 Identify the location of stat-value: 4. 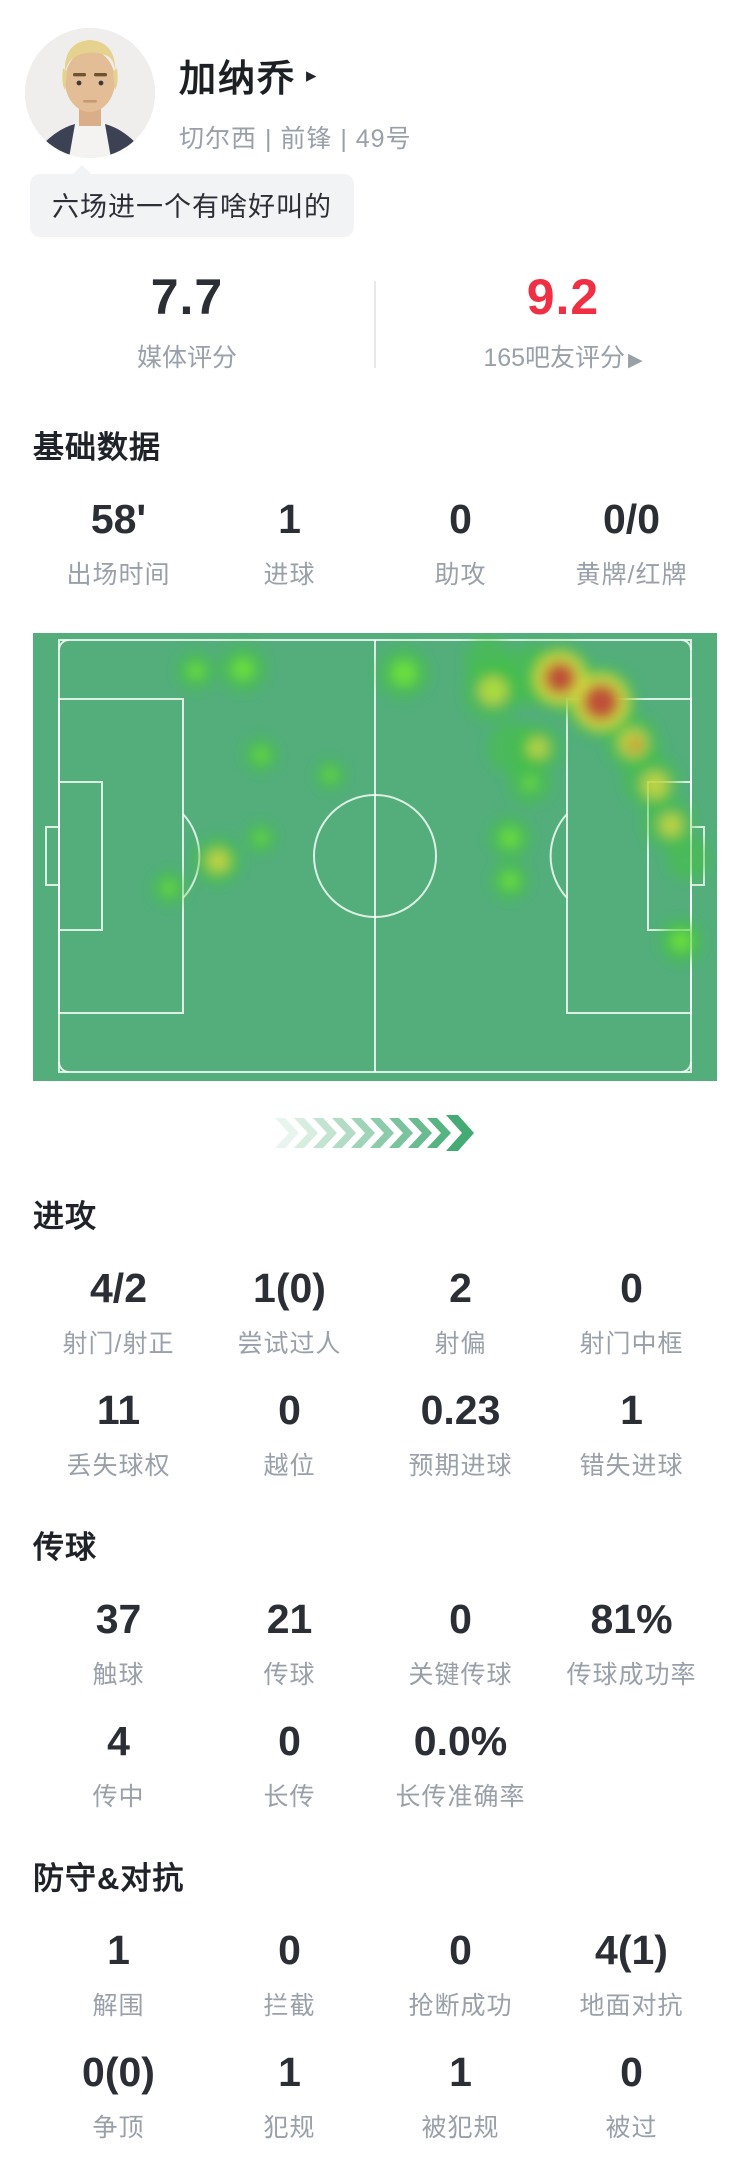
(118, 1740).